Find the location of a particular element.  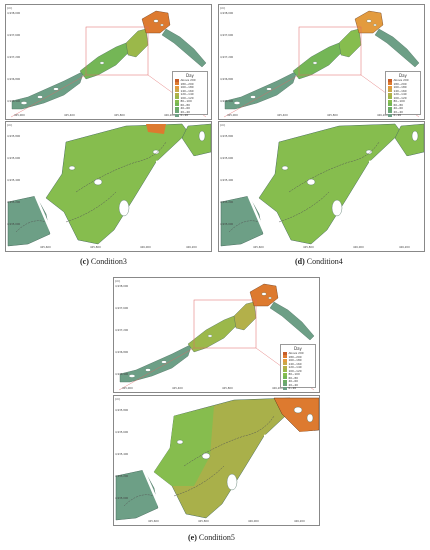

legend-item: 60~80 is located at coordinates (182, 105).